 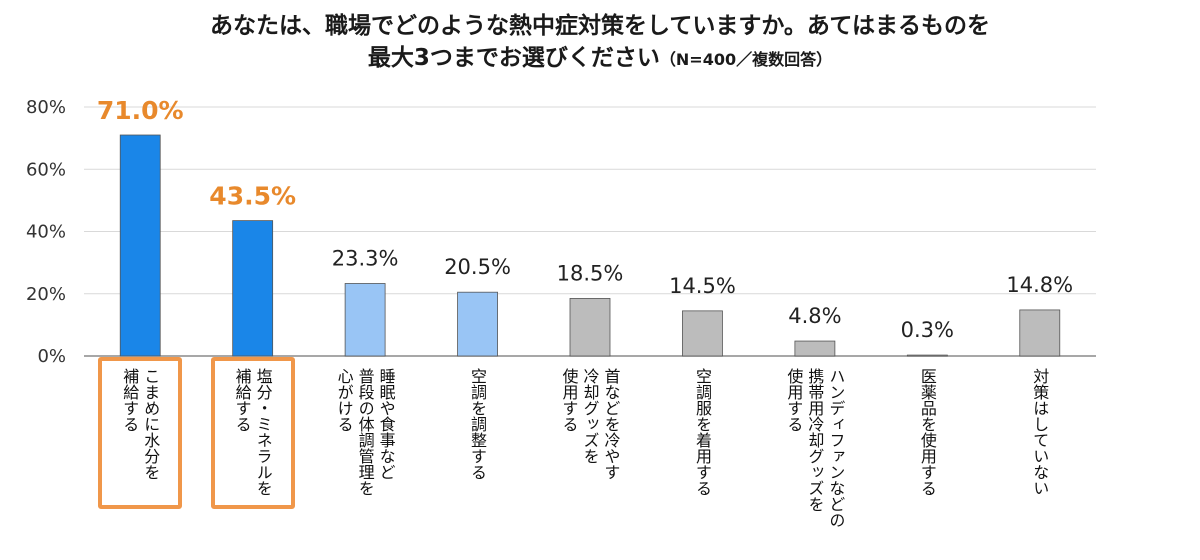 I want to click on data-label: 23.3%, so click(x=365, y=258).